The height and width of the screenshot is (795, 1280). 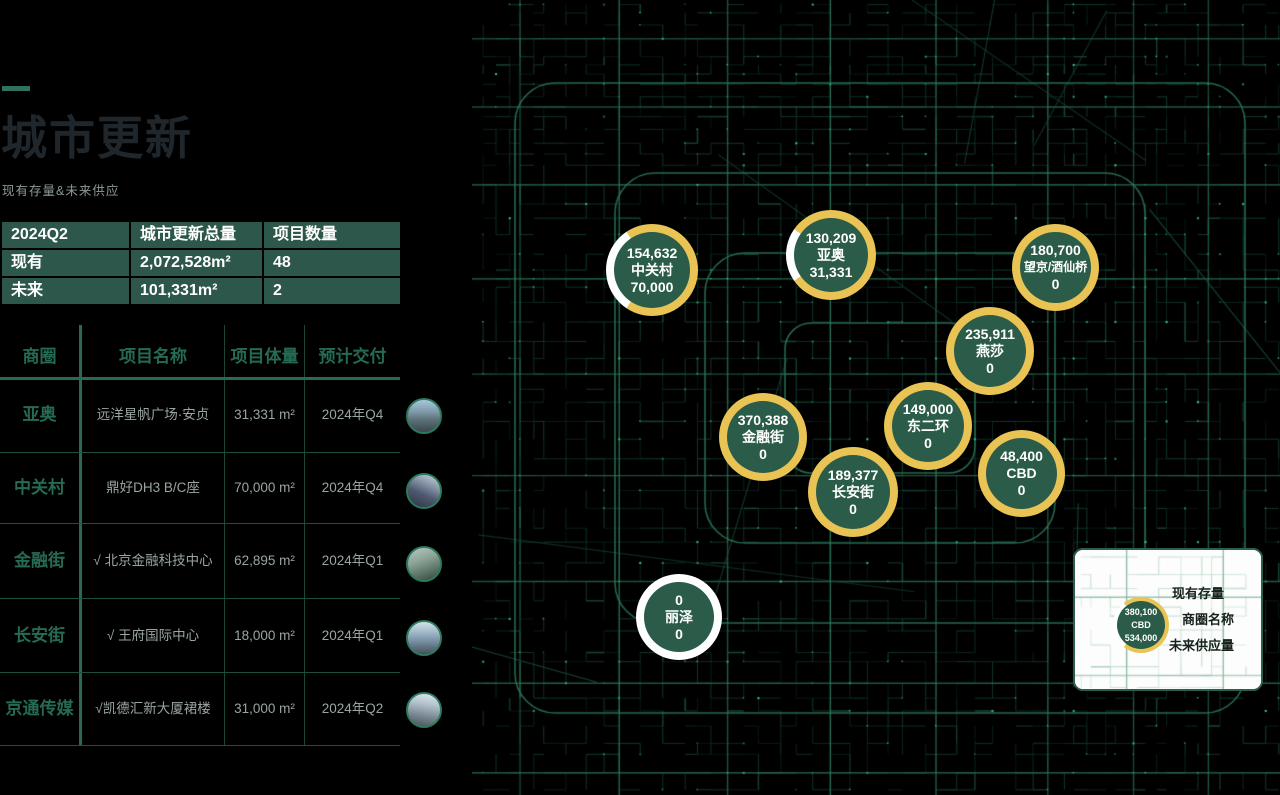 I want to click on district-label: 亚奥, so click(x=39, y=414).